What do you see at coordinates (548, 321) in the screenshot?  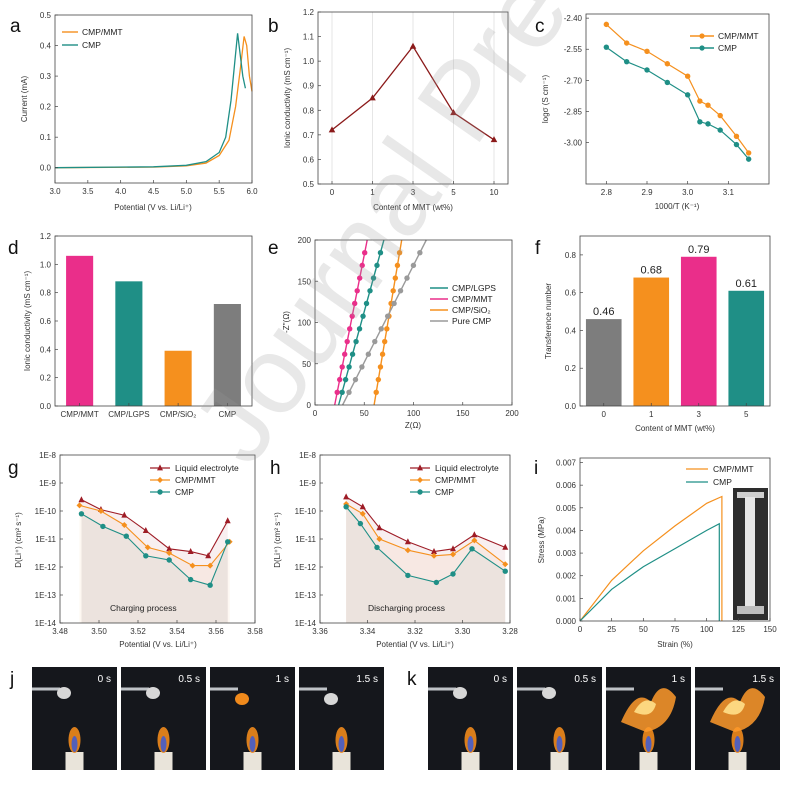 I see `panel-f-ylabel: Transference number` at bounding box center [548, 321].